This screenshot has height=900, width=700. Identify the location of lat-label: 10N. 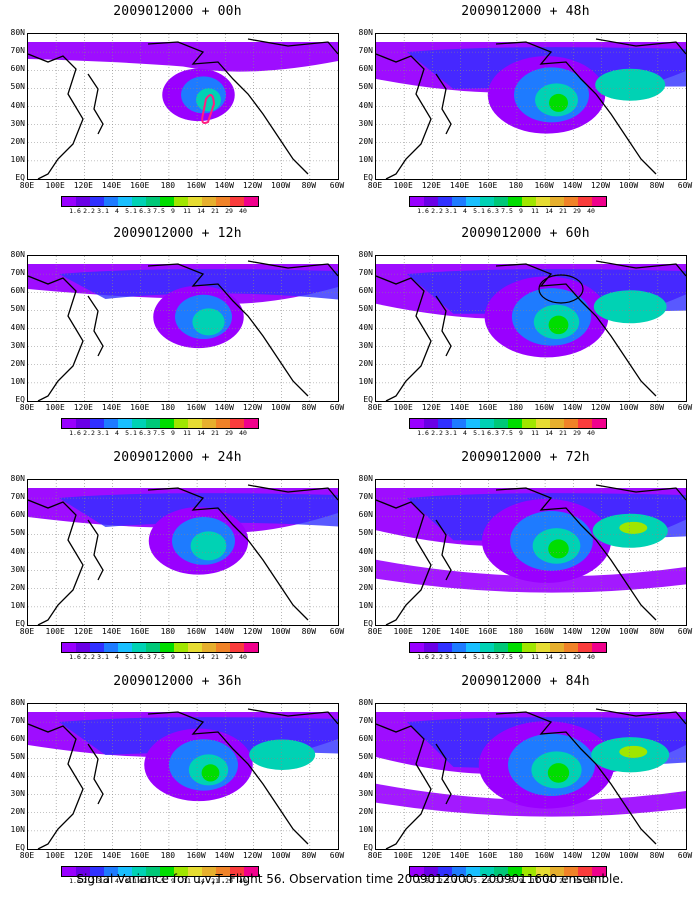
(17, 605).